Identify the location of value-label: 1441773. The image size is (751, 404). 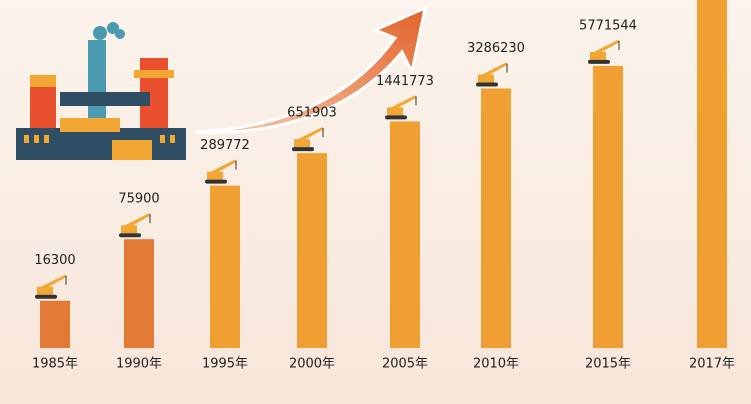
(405, 81).